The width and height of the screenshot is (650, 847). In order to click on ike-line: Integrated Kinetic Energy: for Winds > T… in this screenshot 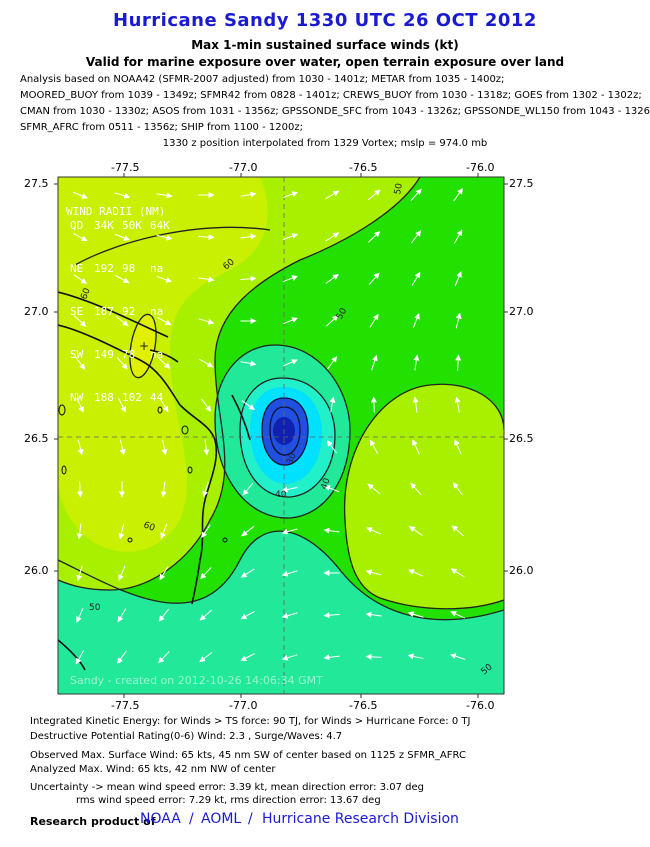, I will do `click(250, 721)`.